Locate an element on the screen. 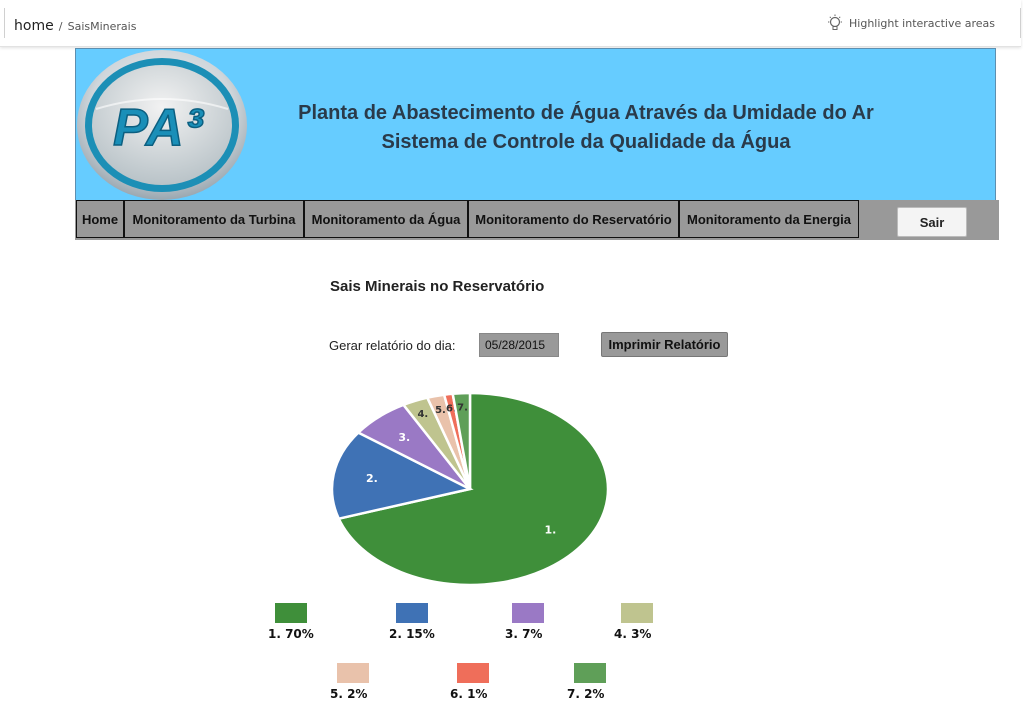  legend-item-4: 4. 3% is located at coordinates (654, 625).